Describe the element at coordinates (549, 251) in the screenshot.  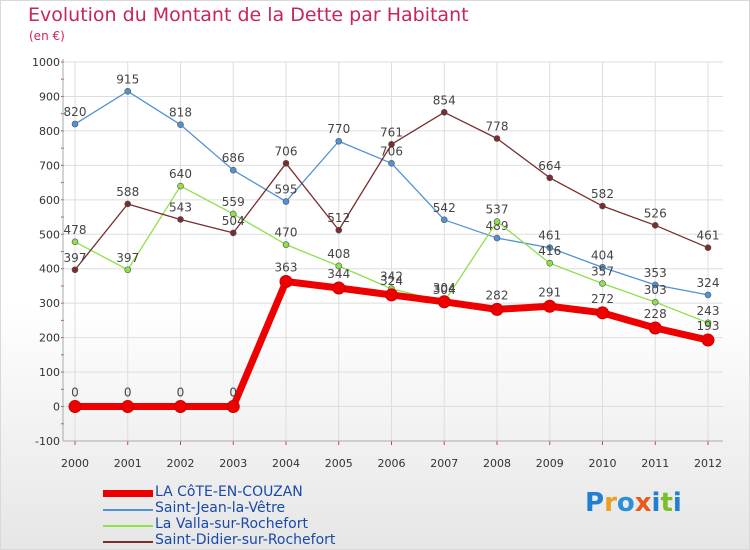
I see `data-label-la-valla-sur-rochefort: 416` at that location.